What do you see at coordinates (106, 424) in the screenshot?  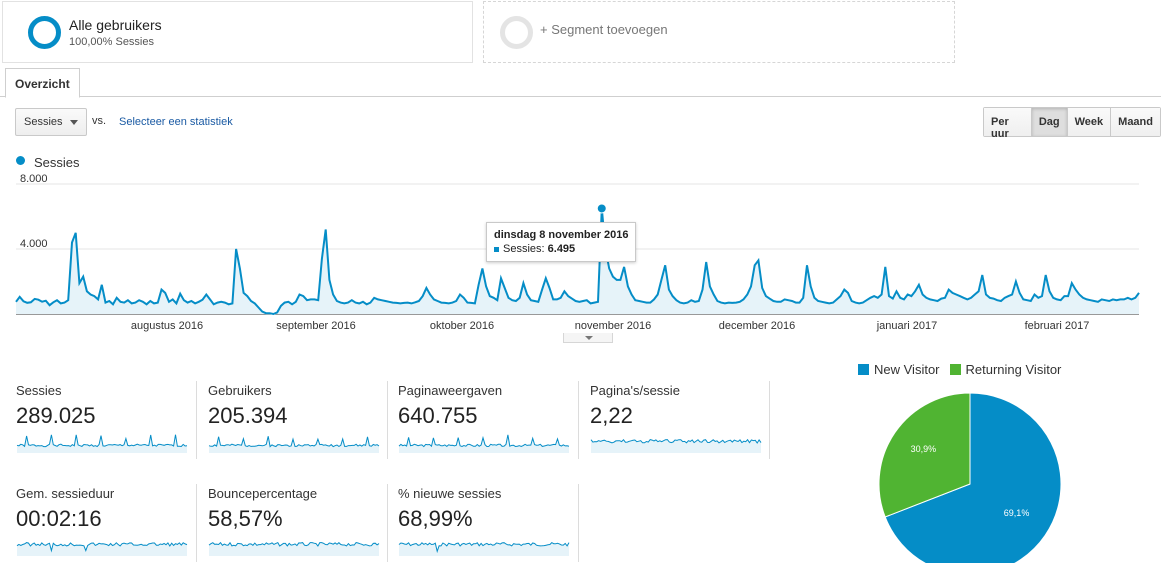 I see `scorecard-sessies: Sessies 289.025` at bounding box center [106, 424].